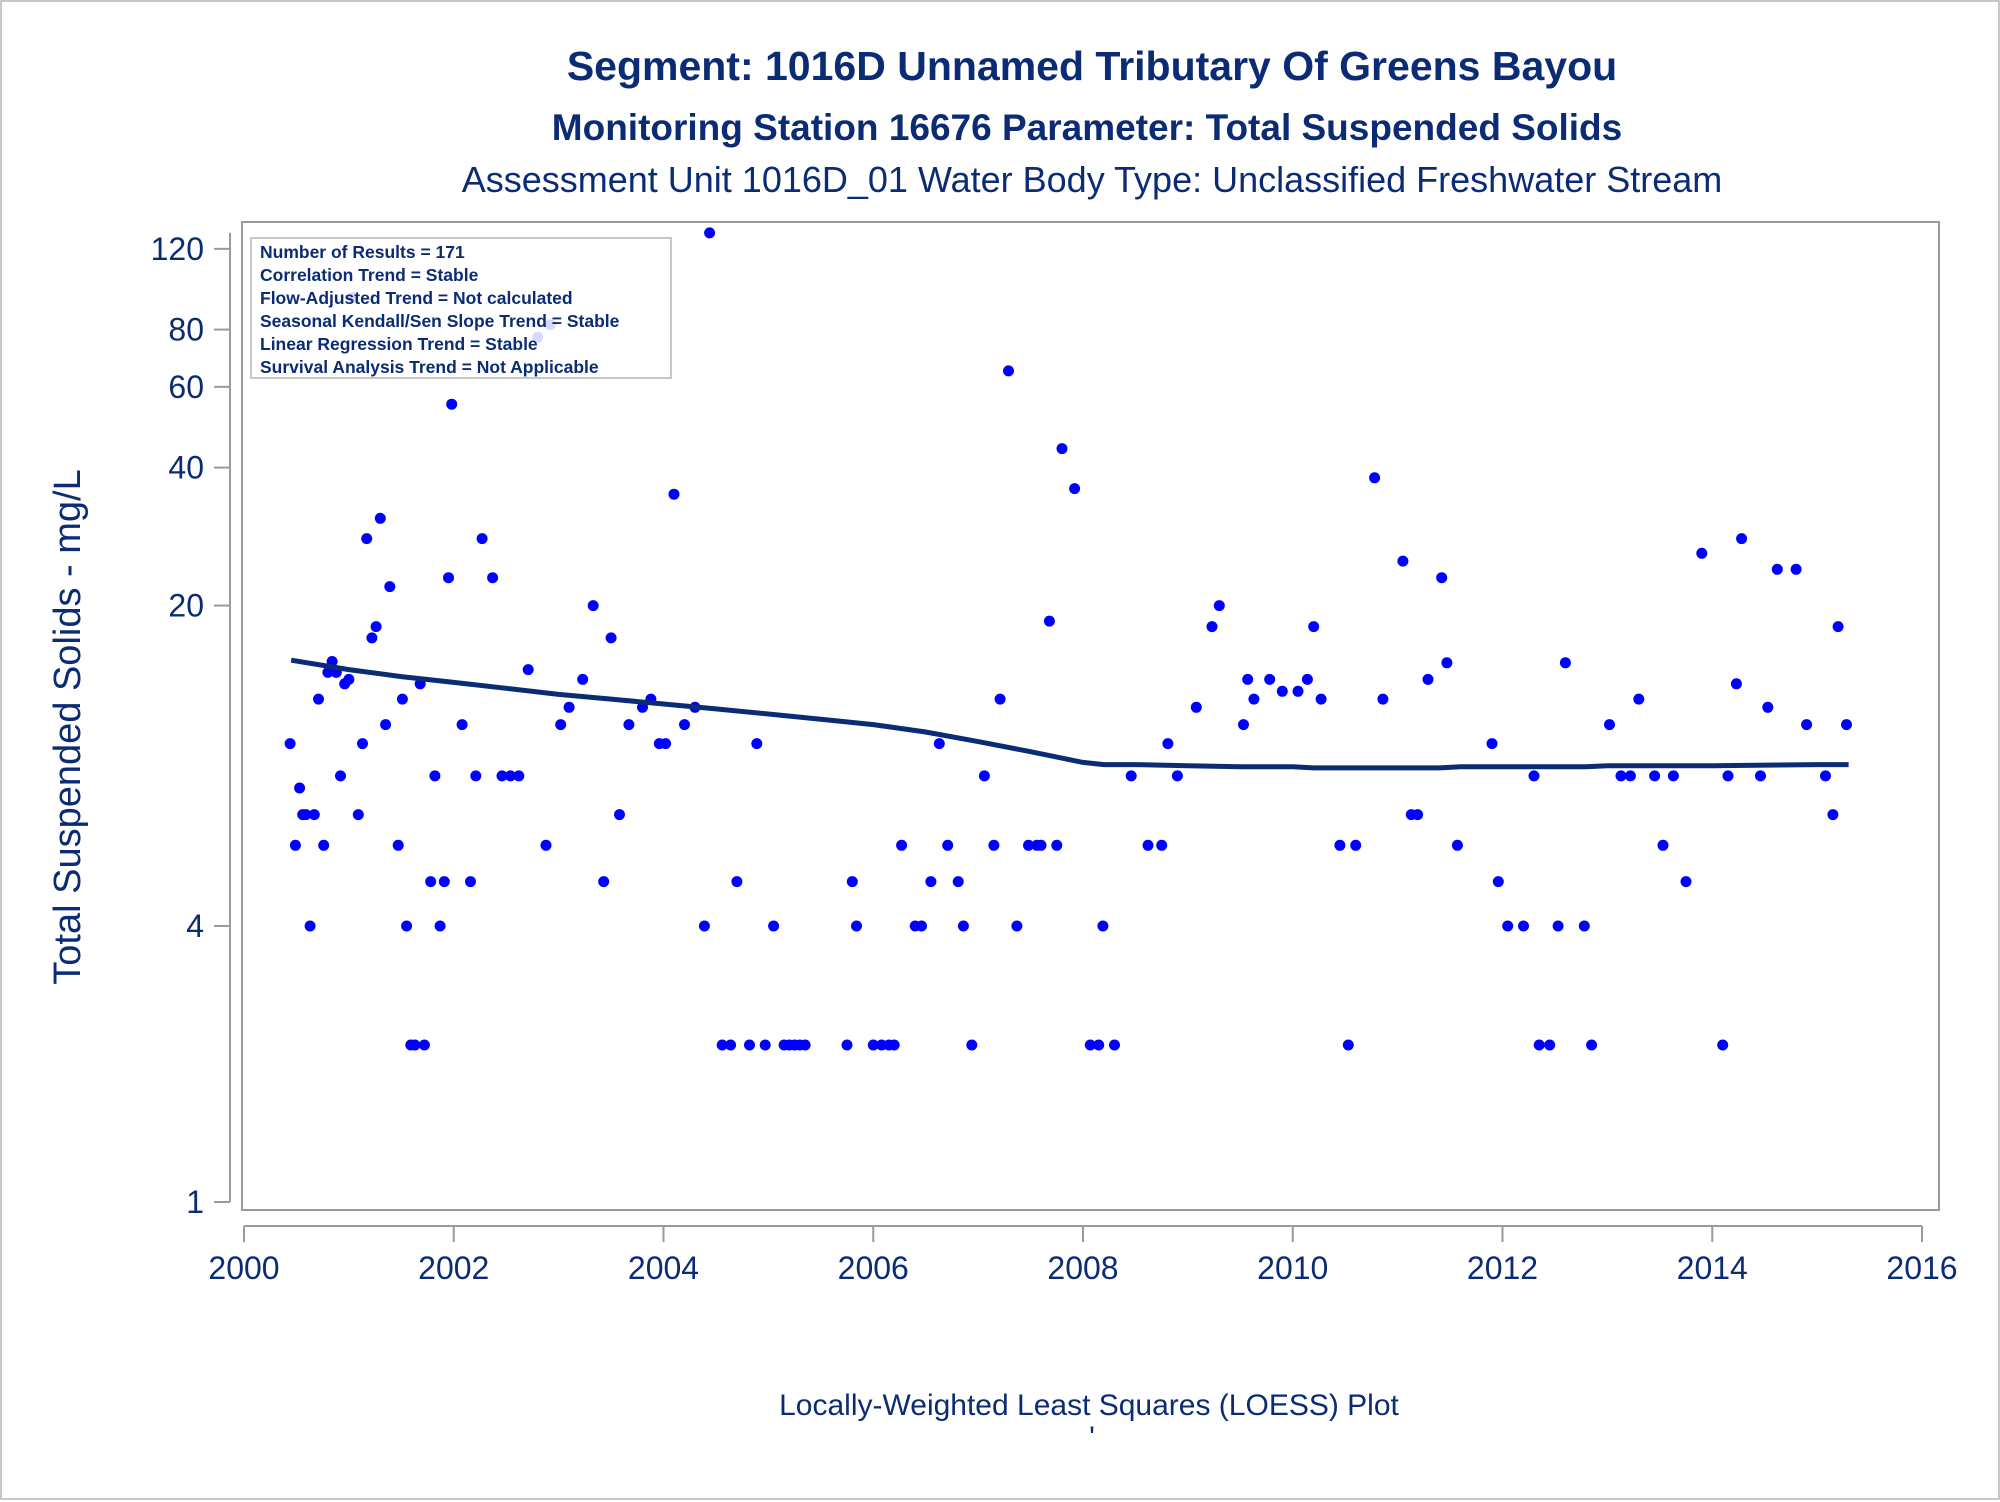  What do you see at coordinates (1292, 1268) in the screenshot?
I see `x-tick-label: 2010` at bounding box center [1292, 1268].